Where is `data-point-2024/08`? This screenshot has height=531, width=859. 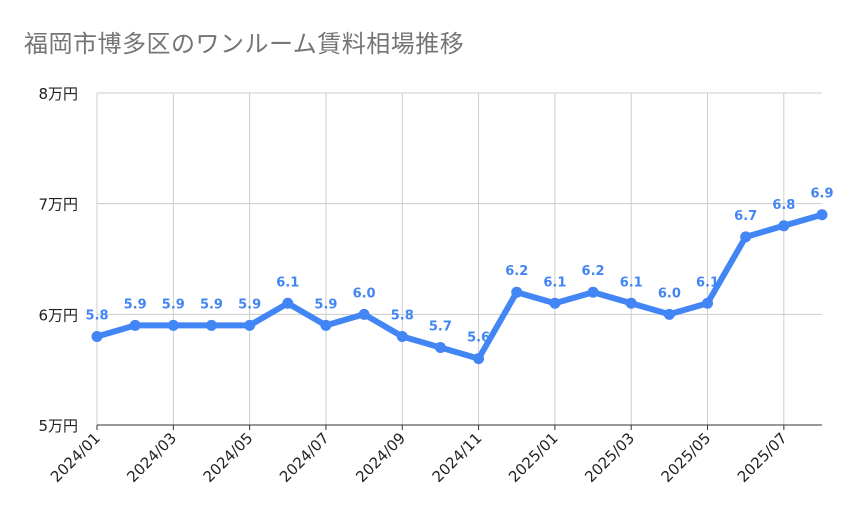 data-point-2024/08 is located at coordinates (364, 314).